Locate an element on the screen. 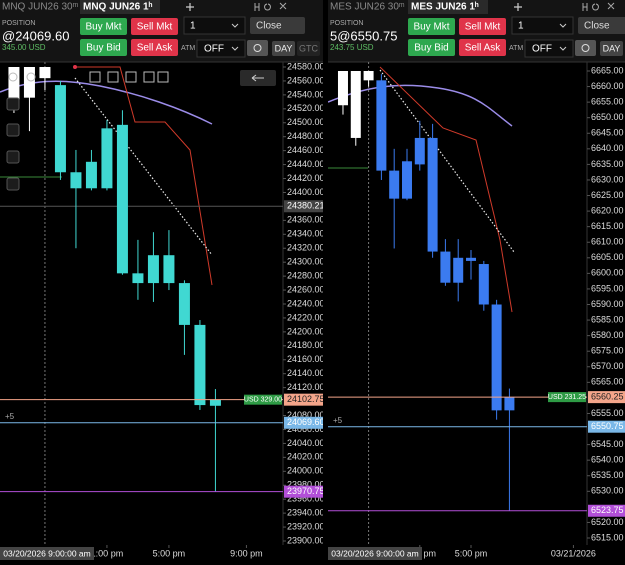  y-tick-label: 6585.00 is located at coordinates (607, 319).